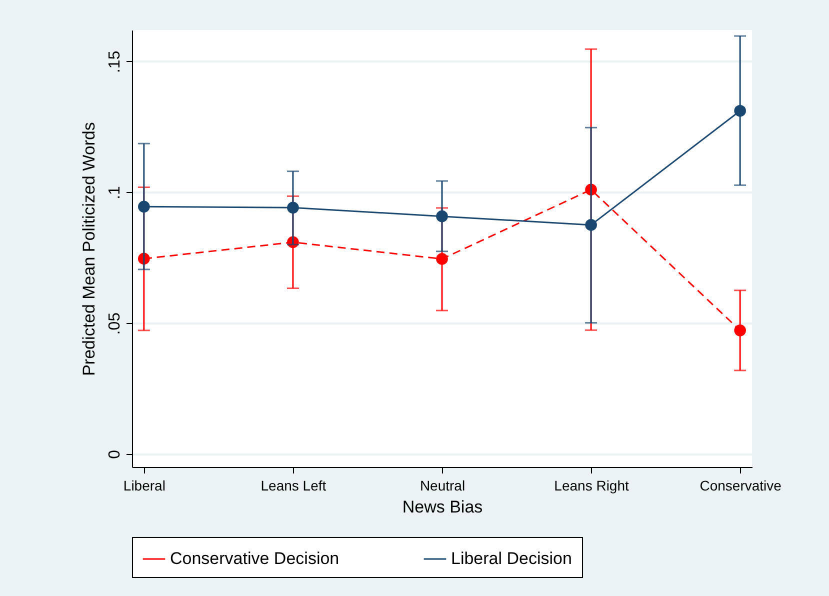  What do you see at coordinates (443, 486) in the screenshot?
I see `x-tick-label: Neutral` at bounding box center [443, 486].